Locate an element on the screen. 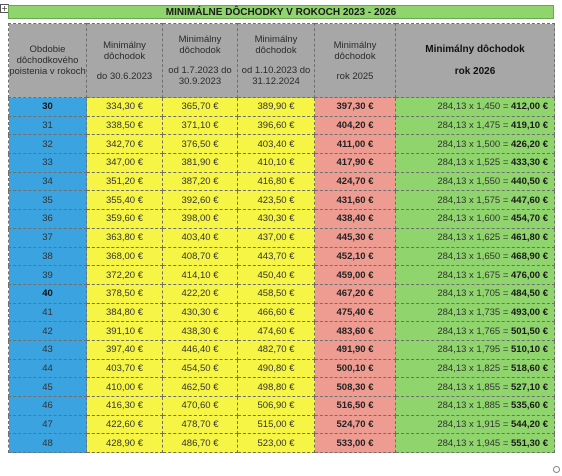  formula-text: 284,13 x 1,885 = is located at coordinates (473, 406).